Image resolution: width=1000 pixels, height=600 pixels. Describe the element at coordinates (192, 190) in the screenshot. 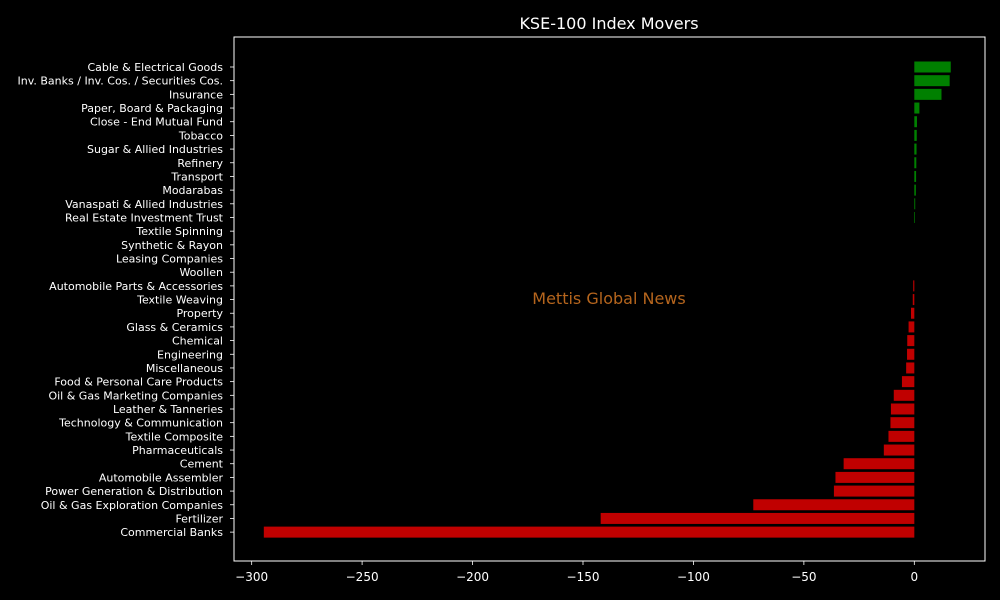

I see `category-label: Modarabas` at that location.